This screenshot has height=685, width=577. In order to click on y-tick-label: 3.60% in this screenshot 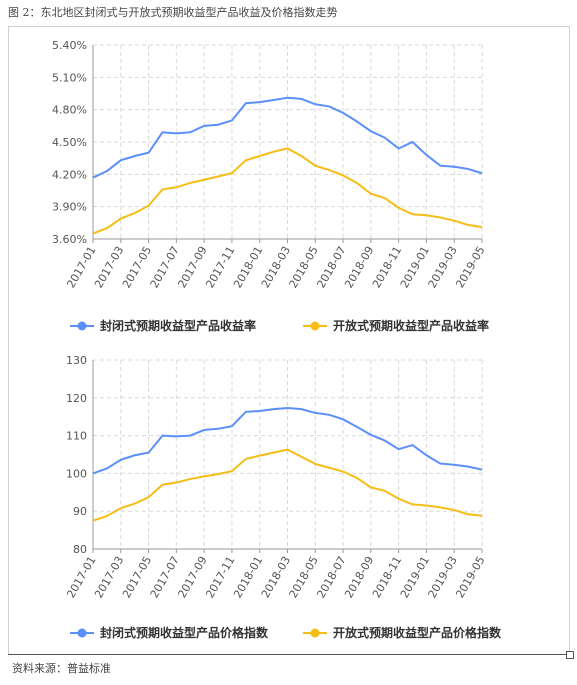, I will do `click(69, 239)`.